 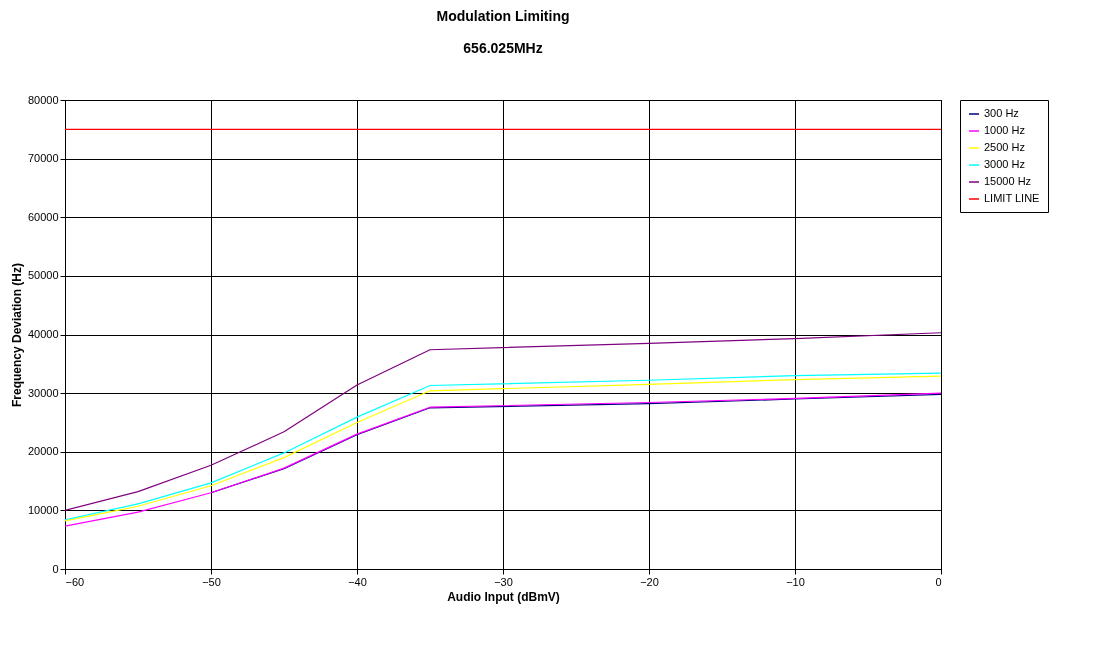 I want to click on x-tick-label: −20, so click(x=649, y=581).